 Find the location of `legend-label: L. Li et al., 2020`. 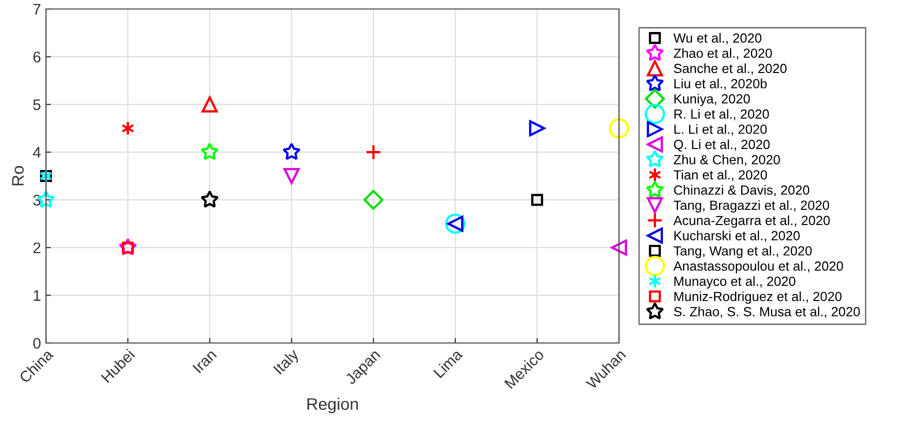

legend-label: L. Li et al., 2020 is located at coordinates (720, 130).